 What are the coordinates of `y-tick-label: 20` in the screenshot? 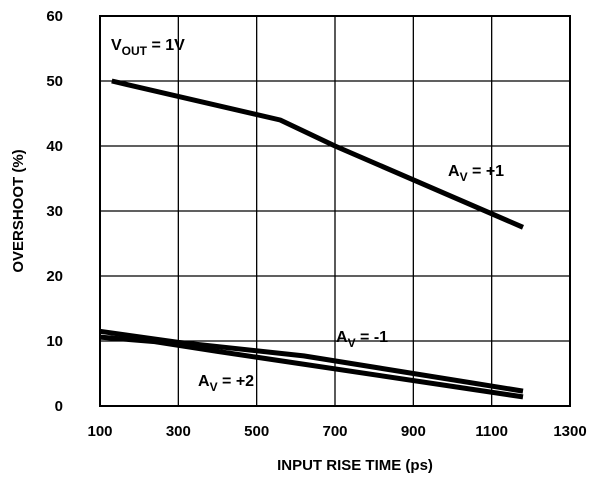 It's located at (54, 276).